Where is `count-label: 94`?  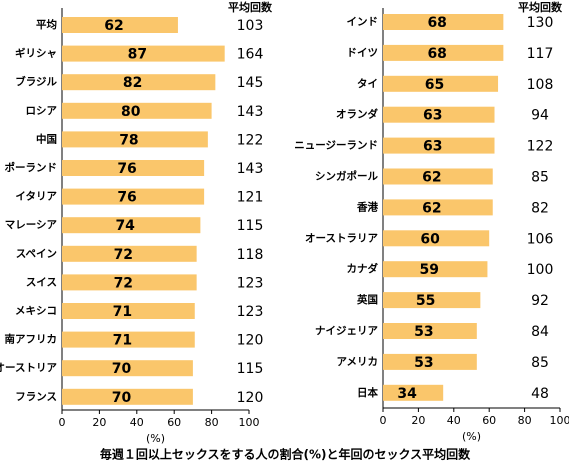
count-label: 94 is located at coordinates (540, 116).